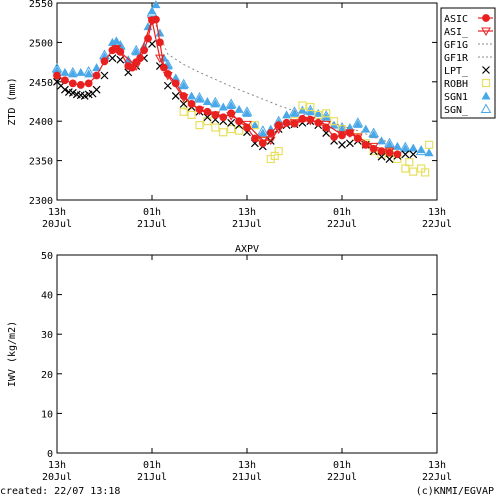 The height and width of the screenshot is (500, 500). What do you see at coordinates (456, 58) in the screenshot?
I see `legend-label: GF1R` at bounding box center [456, 58].